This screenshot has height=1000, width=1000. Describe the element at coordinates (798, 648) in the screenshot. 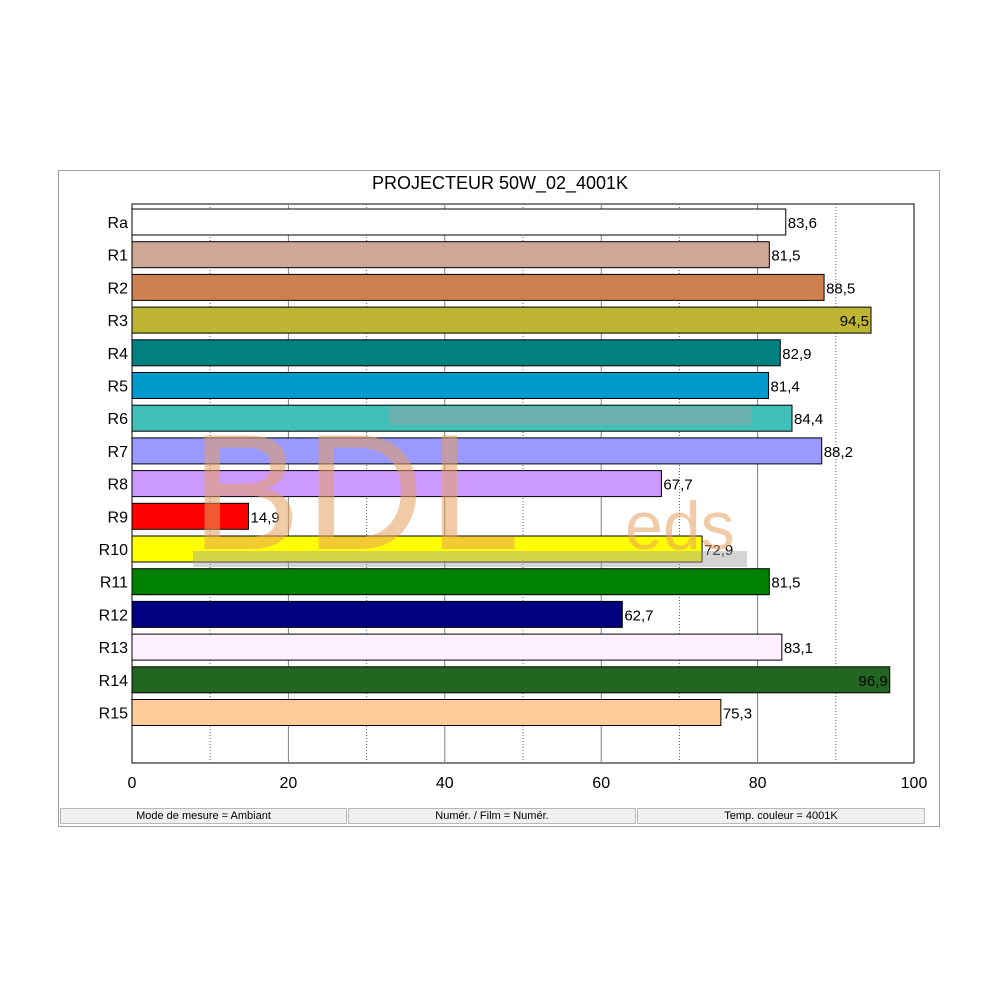

I see `value-label-r13: 83,1` at that location.